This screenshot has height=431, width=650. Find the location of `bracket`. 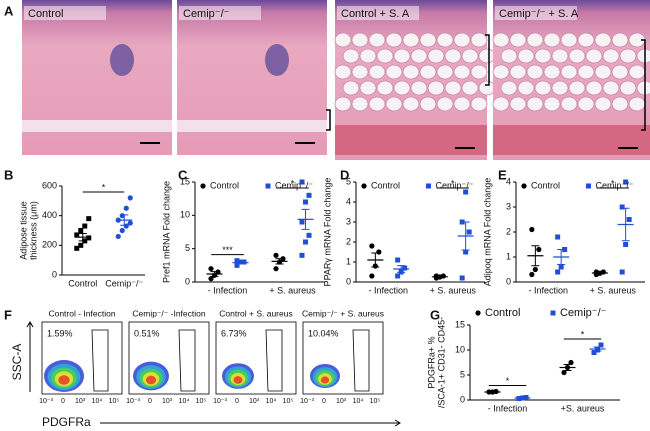

bracket is located at coordinates (487, 60).